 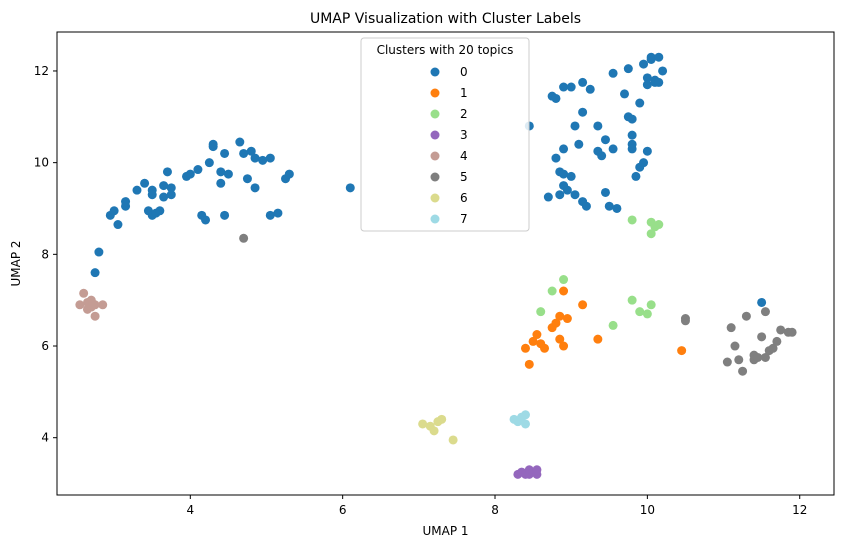 What do you see at coordinates (343, 510) in the screenshot?
I see `x-tick-label: 6` at bounding box center [343, 510].